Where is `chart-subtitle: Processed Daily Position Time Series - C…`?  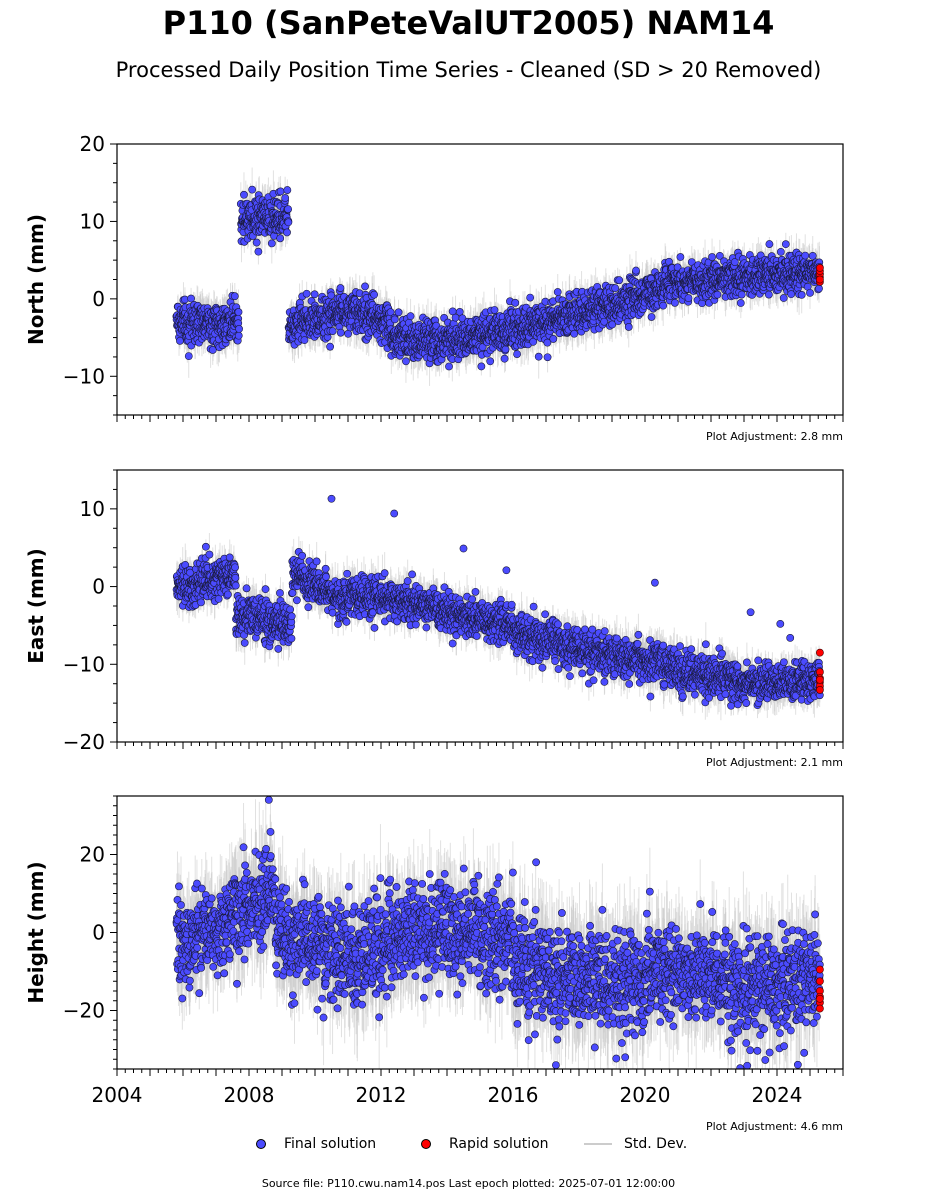 chart-subtitle: Processed Daily Position Time Series - C… is located at coordinates (468, 70).